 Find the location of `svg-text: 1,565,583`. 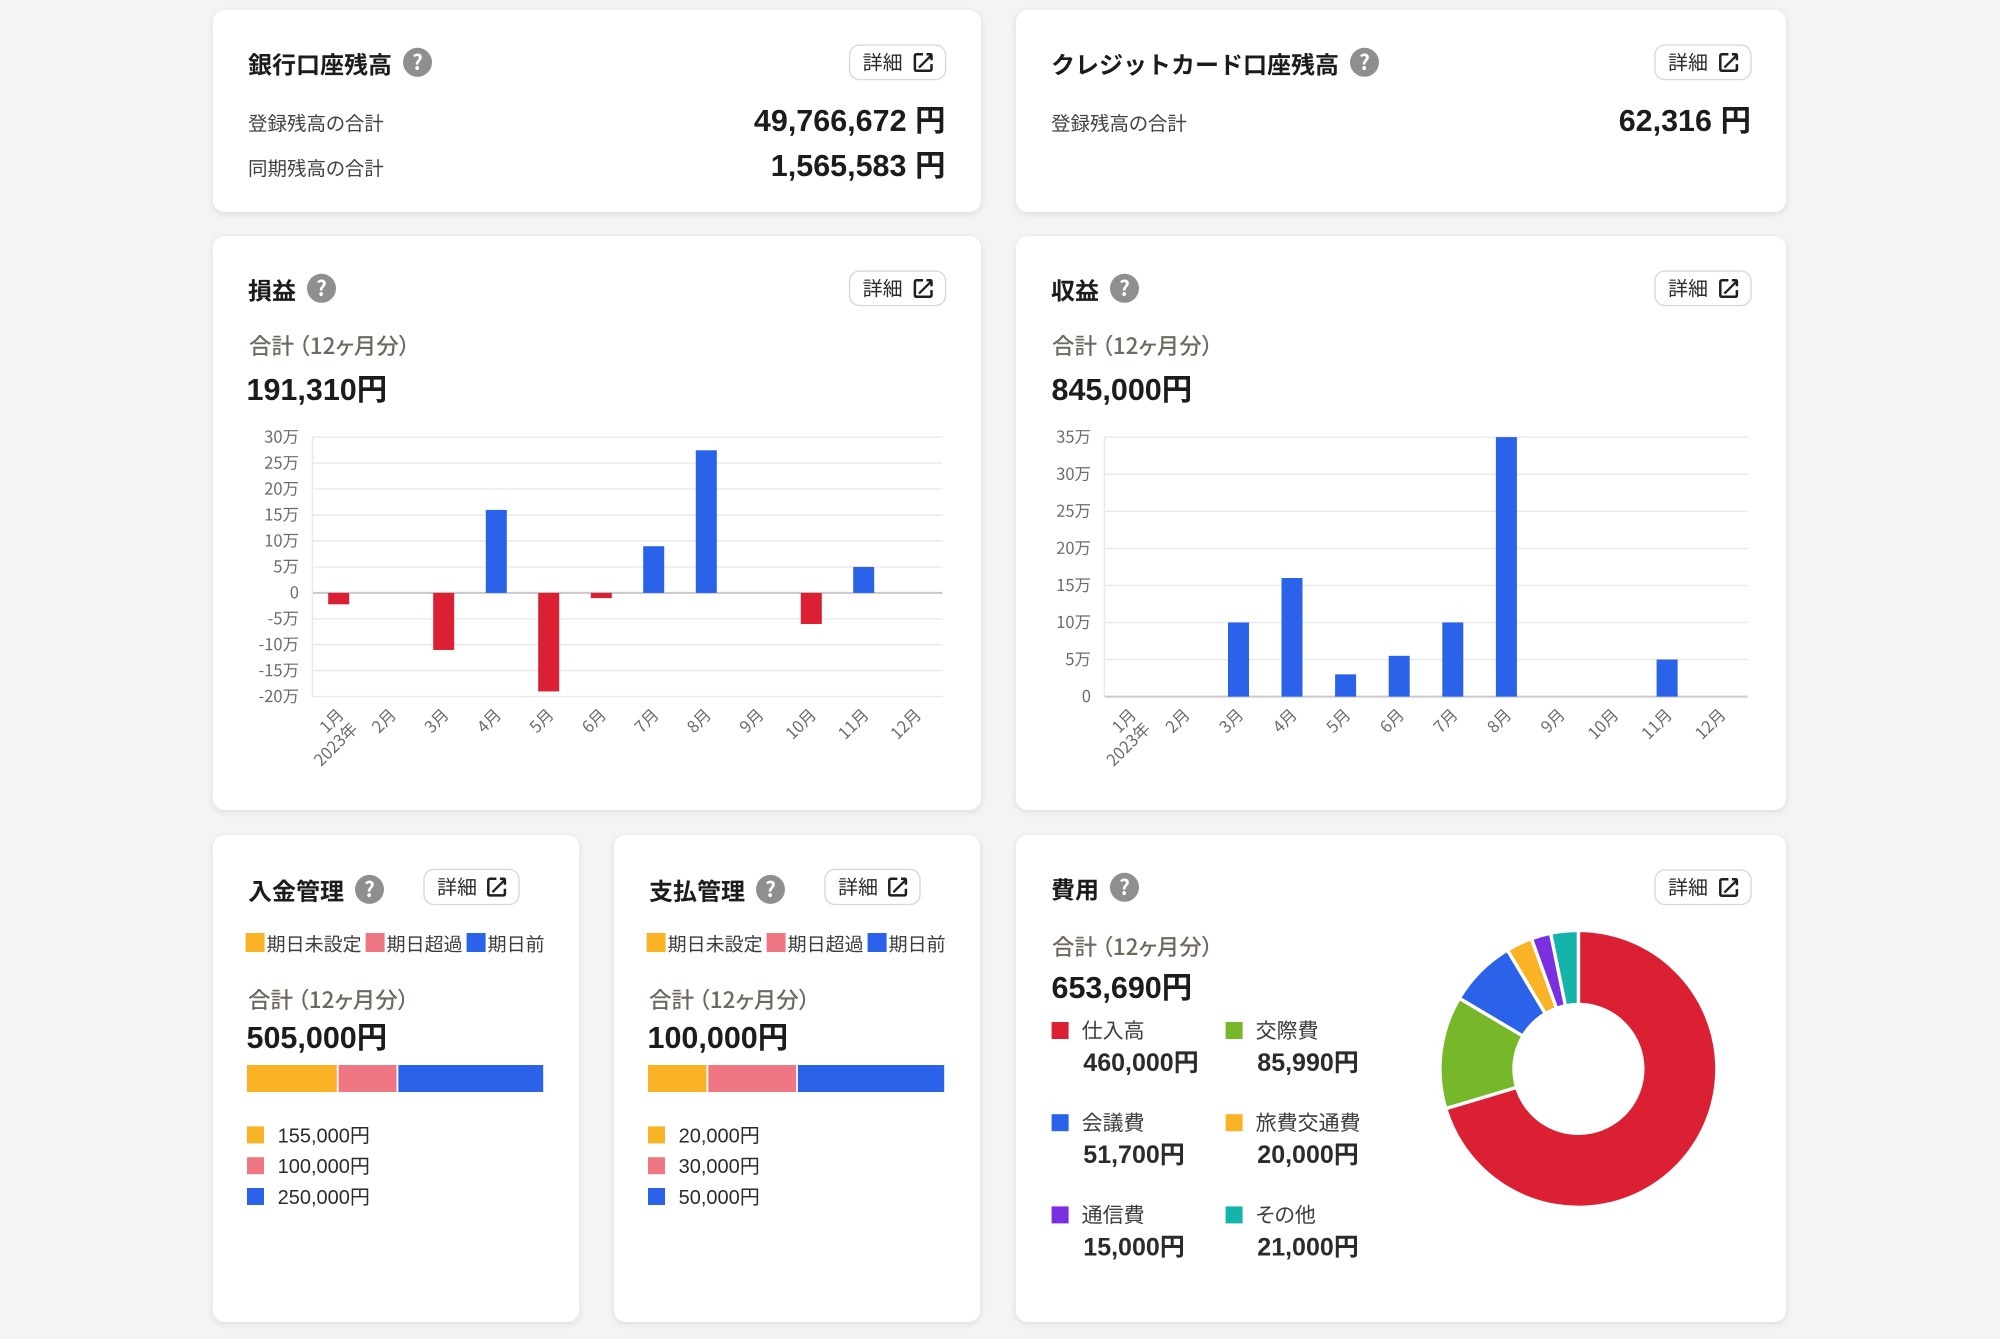

svg-text: 1,565,583 is located at coordinates (839, 166).